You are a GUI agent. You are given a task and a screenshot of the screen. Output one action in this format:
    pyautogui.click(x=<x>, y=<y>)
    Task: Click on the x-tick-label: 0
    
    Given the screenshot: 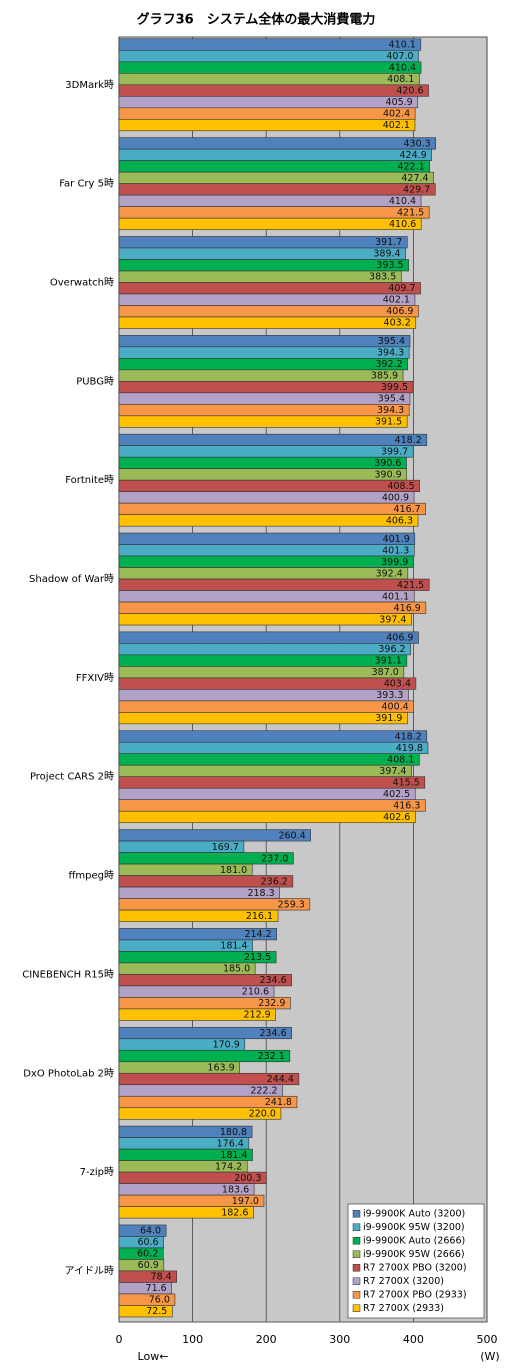 What is the action you would take?
    pyautogui.click(x=119, y=1339)
    